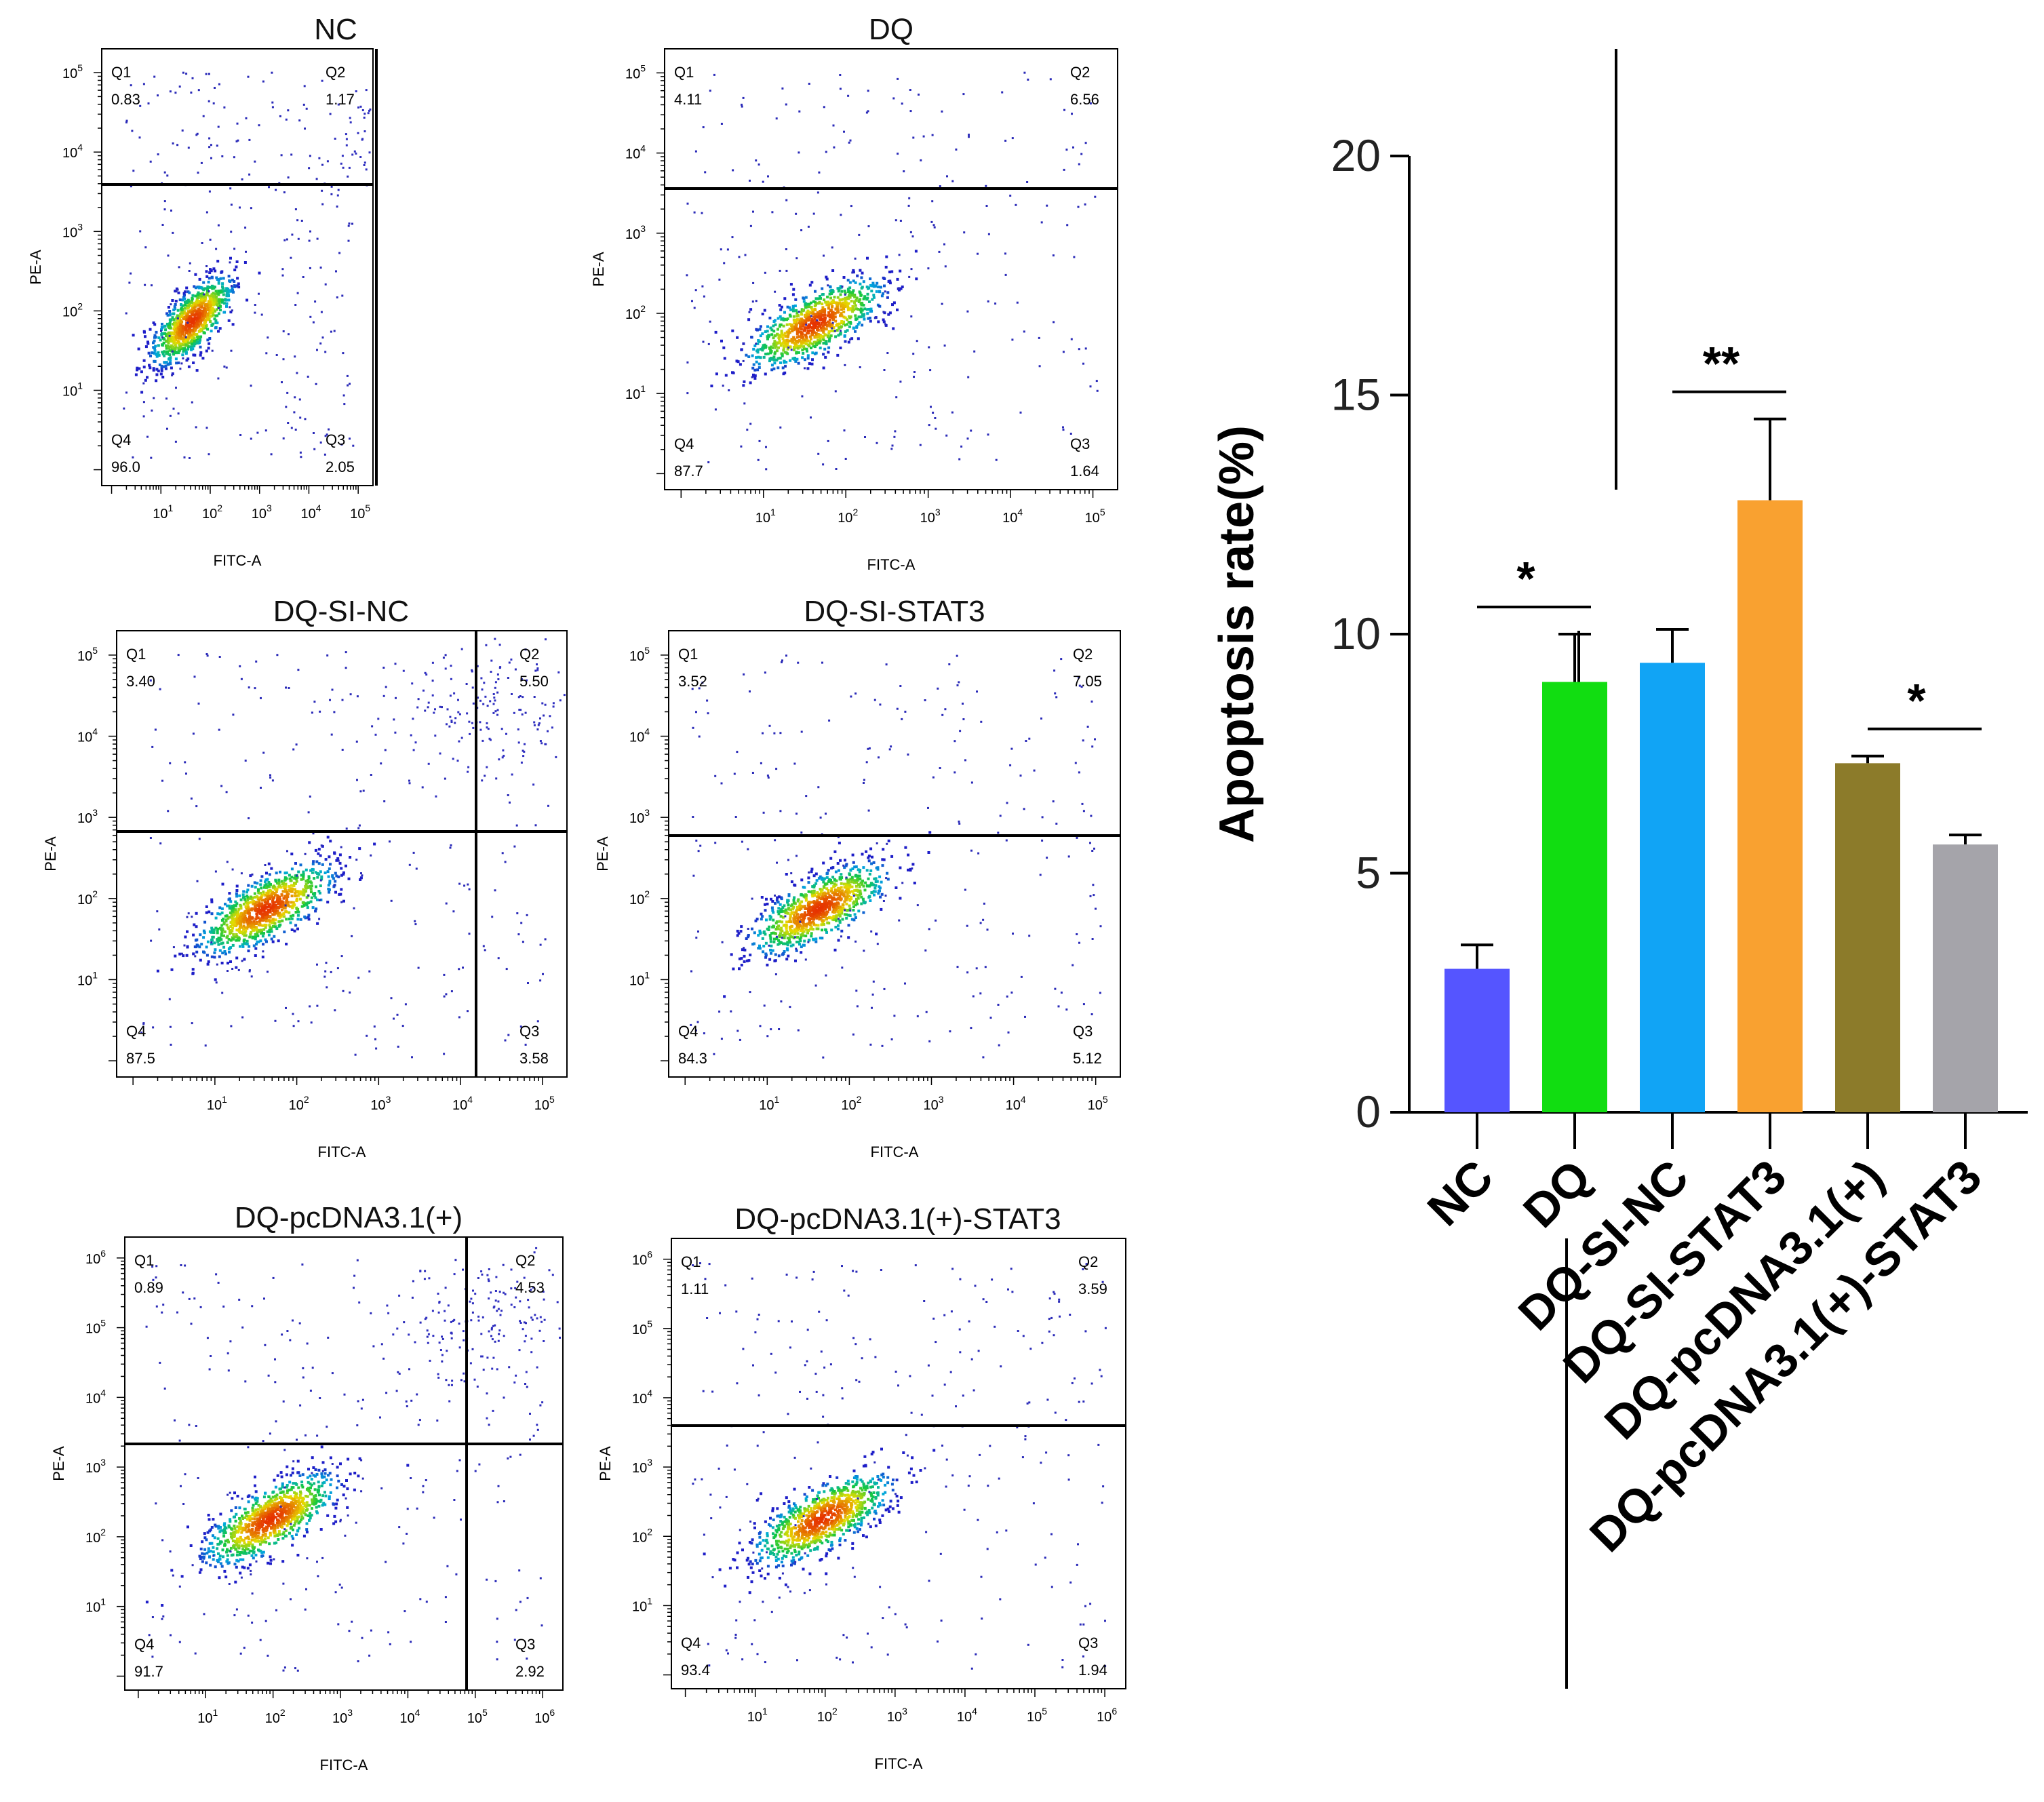 The image size is (2044, 1802). Describe the element at coordinates (238, 560) in the screenshot. I see `x-axis-label: FITC-A` at that location.